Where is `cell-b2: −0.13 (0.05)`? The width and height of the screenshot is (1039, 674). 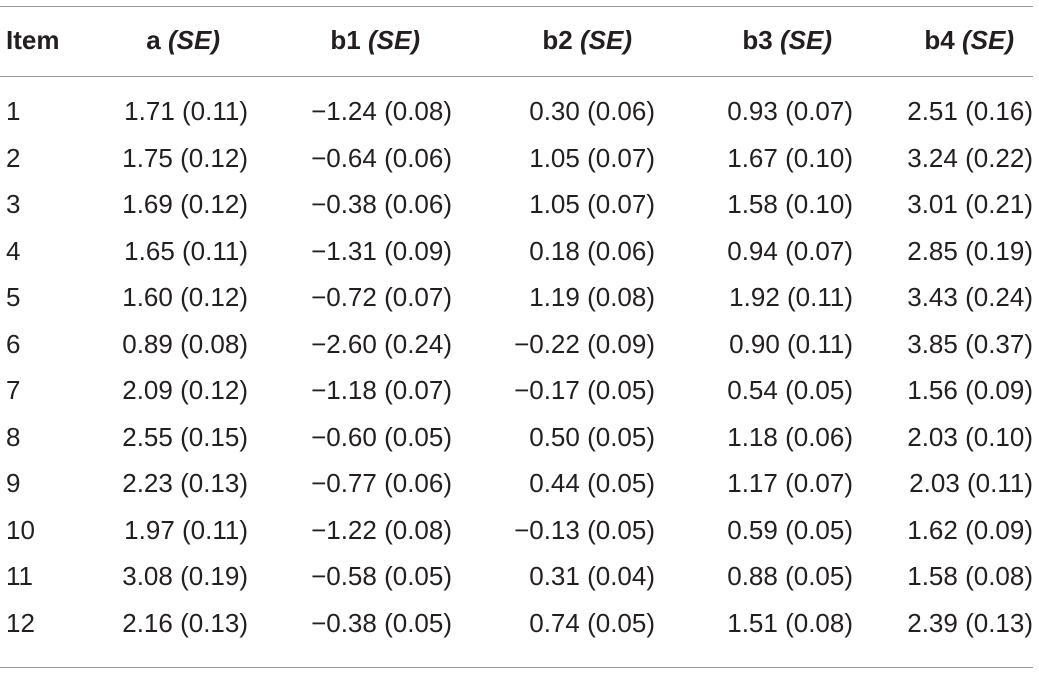
cell-b2: −0.13 (0.05) is located at coordinates (584, 529).